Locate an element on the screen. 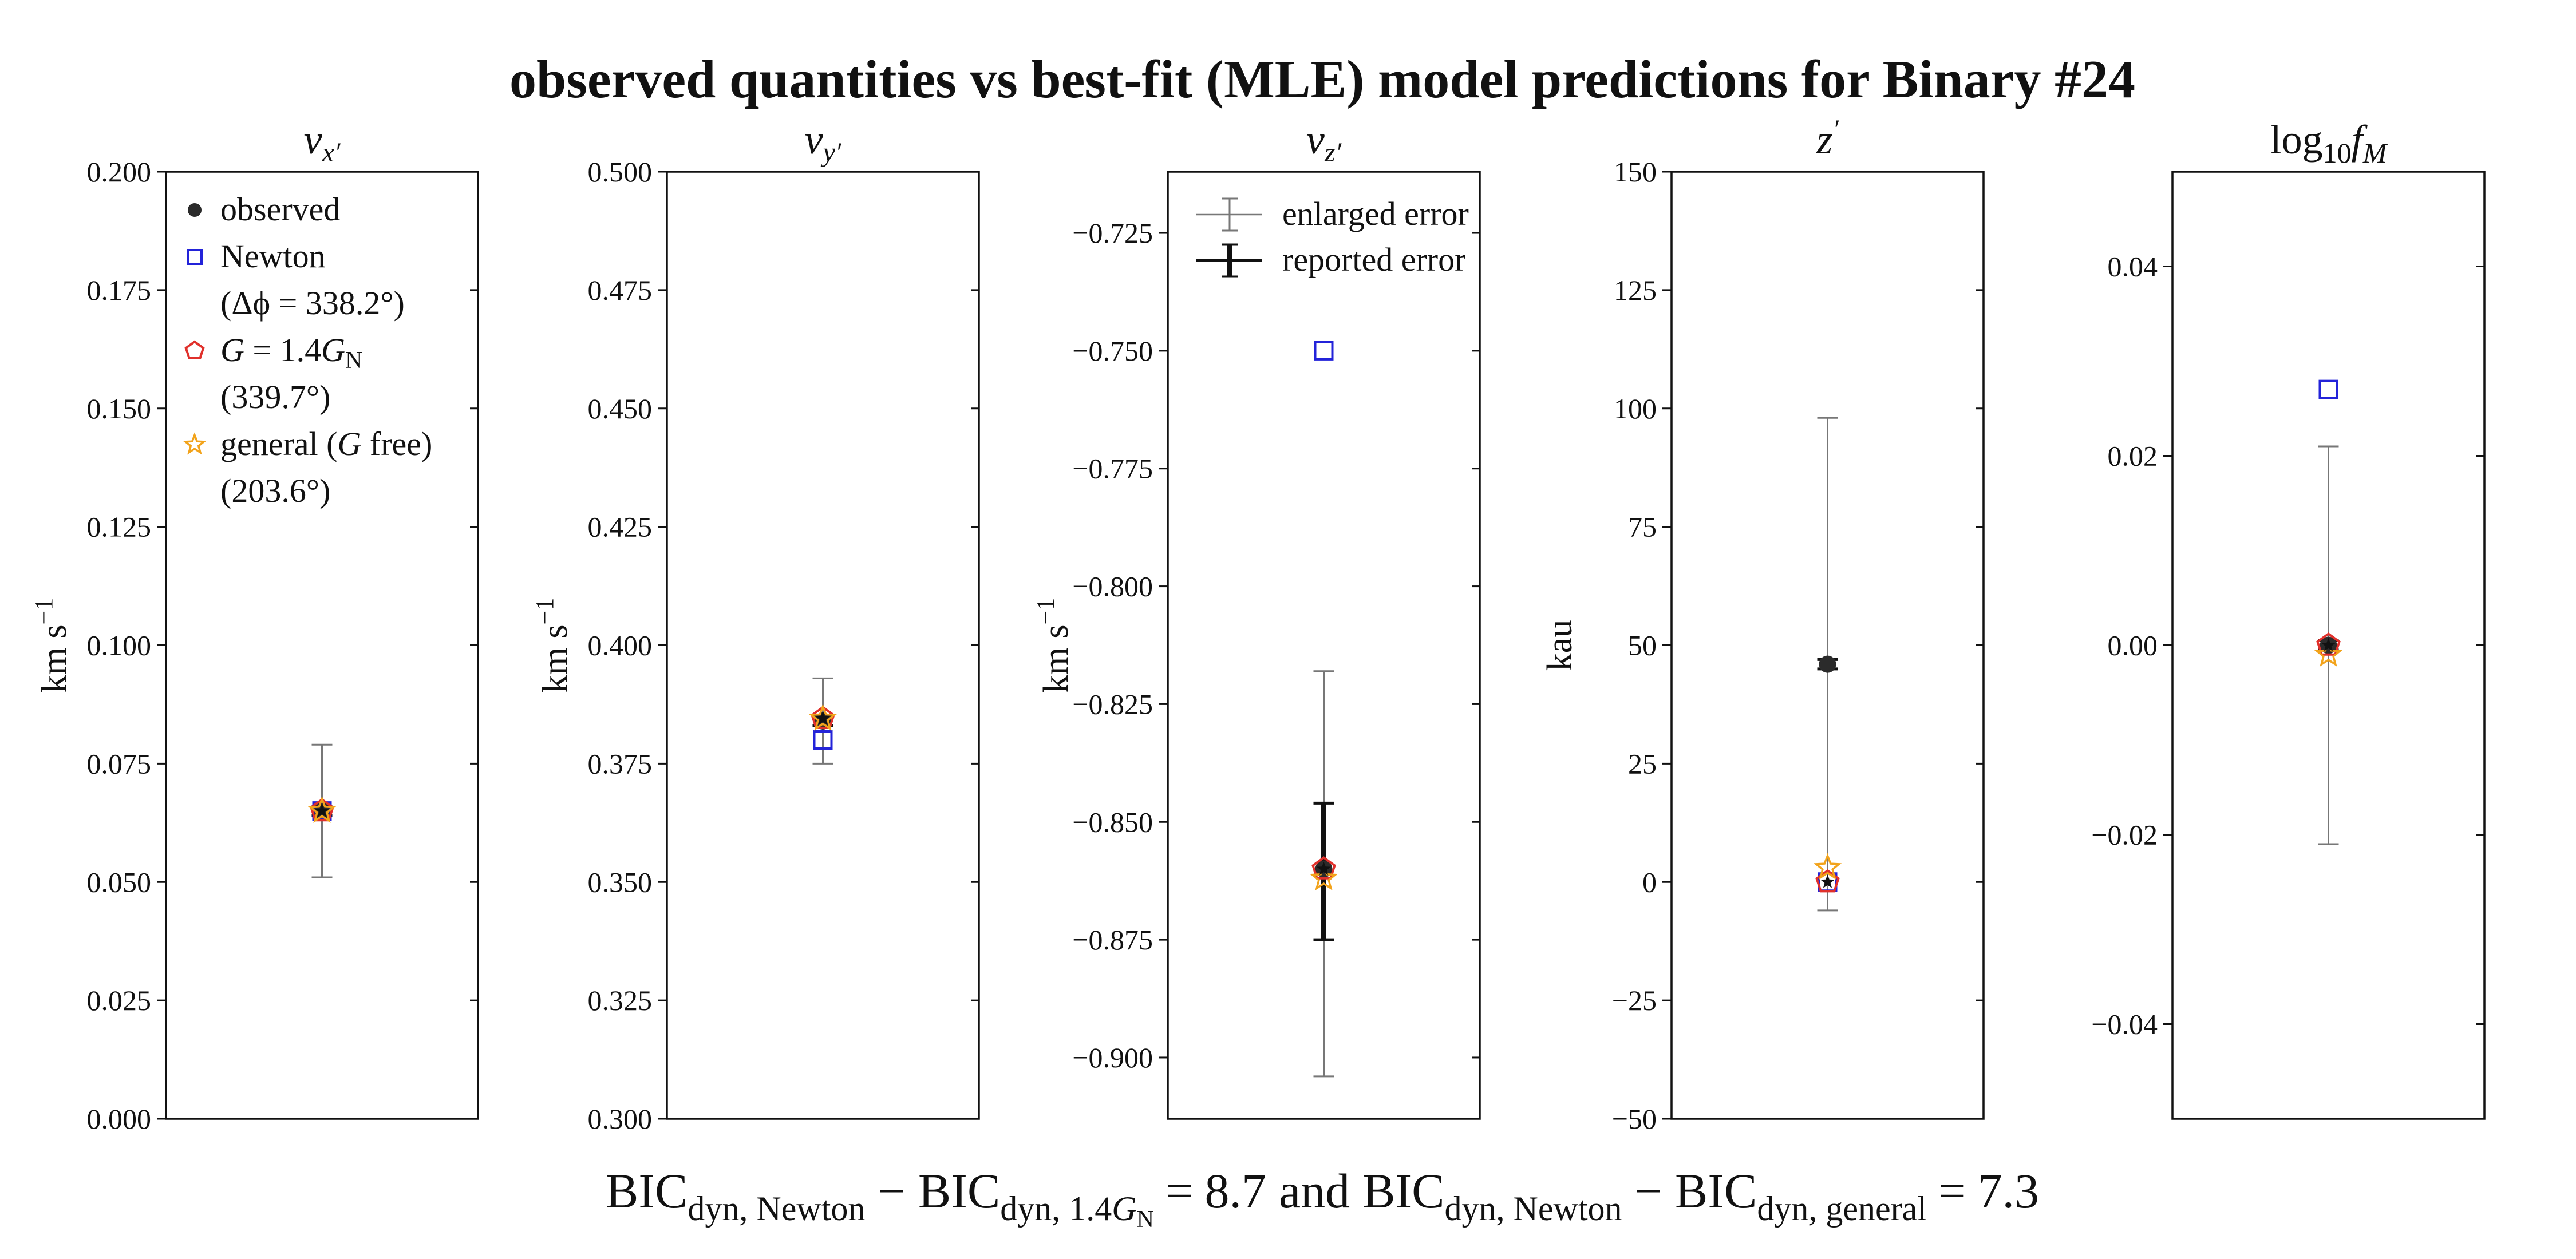 The width and height of the screenshot is (2576, 1259). title-sub: z′ is located at coordinates (1333, 152).